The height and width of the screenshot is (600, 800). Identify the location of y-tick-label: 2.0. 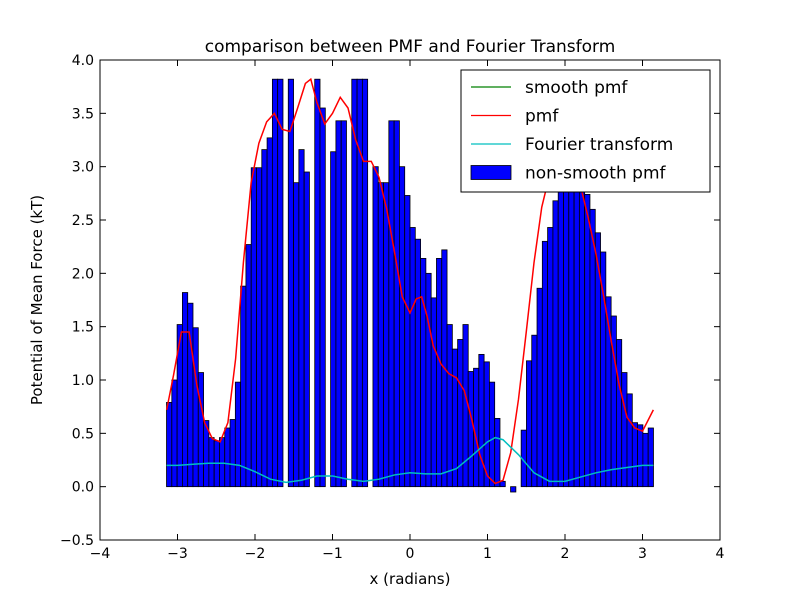
(83, 274).